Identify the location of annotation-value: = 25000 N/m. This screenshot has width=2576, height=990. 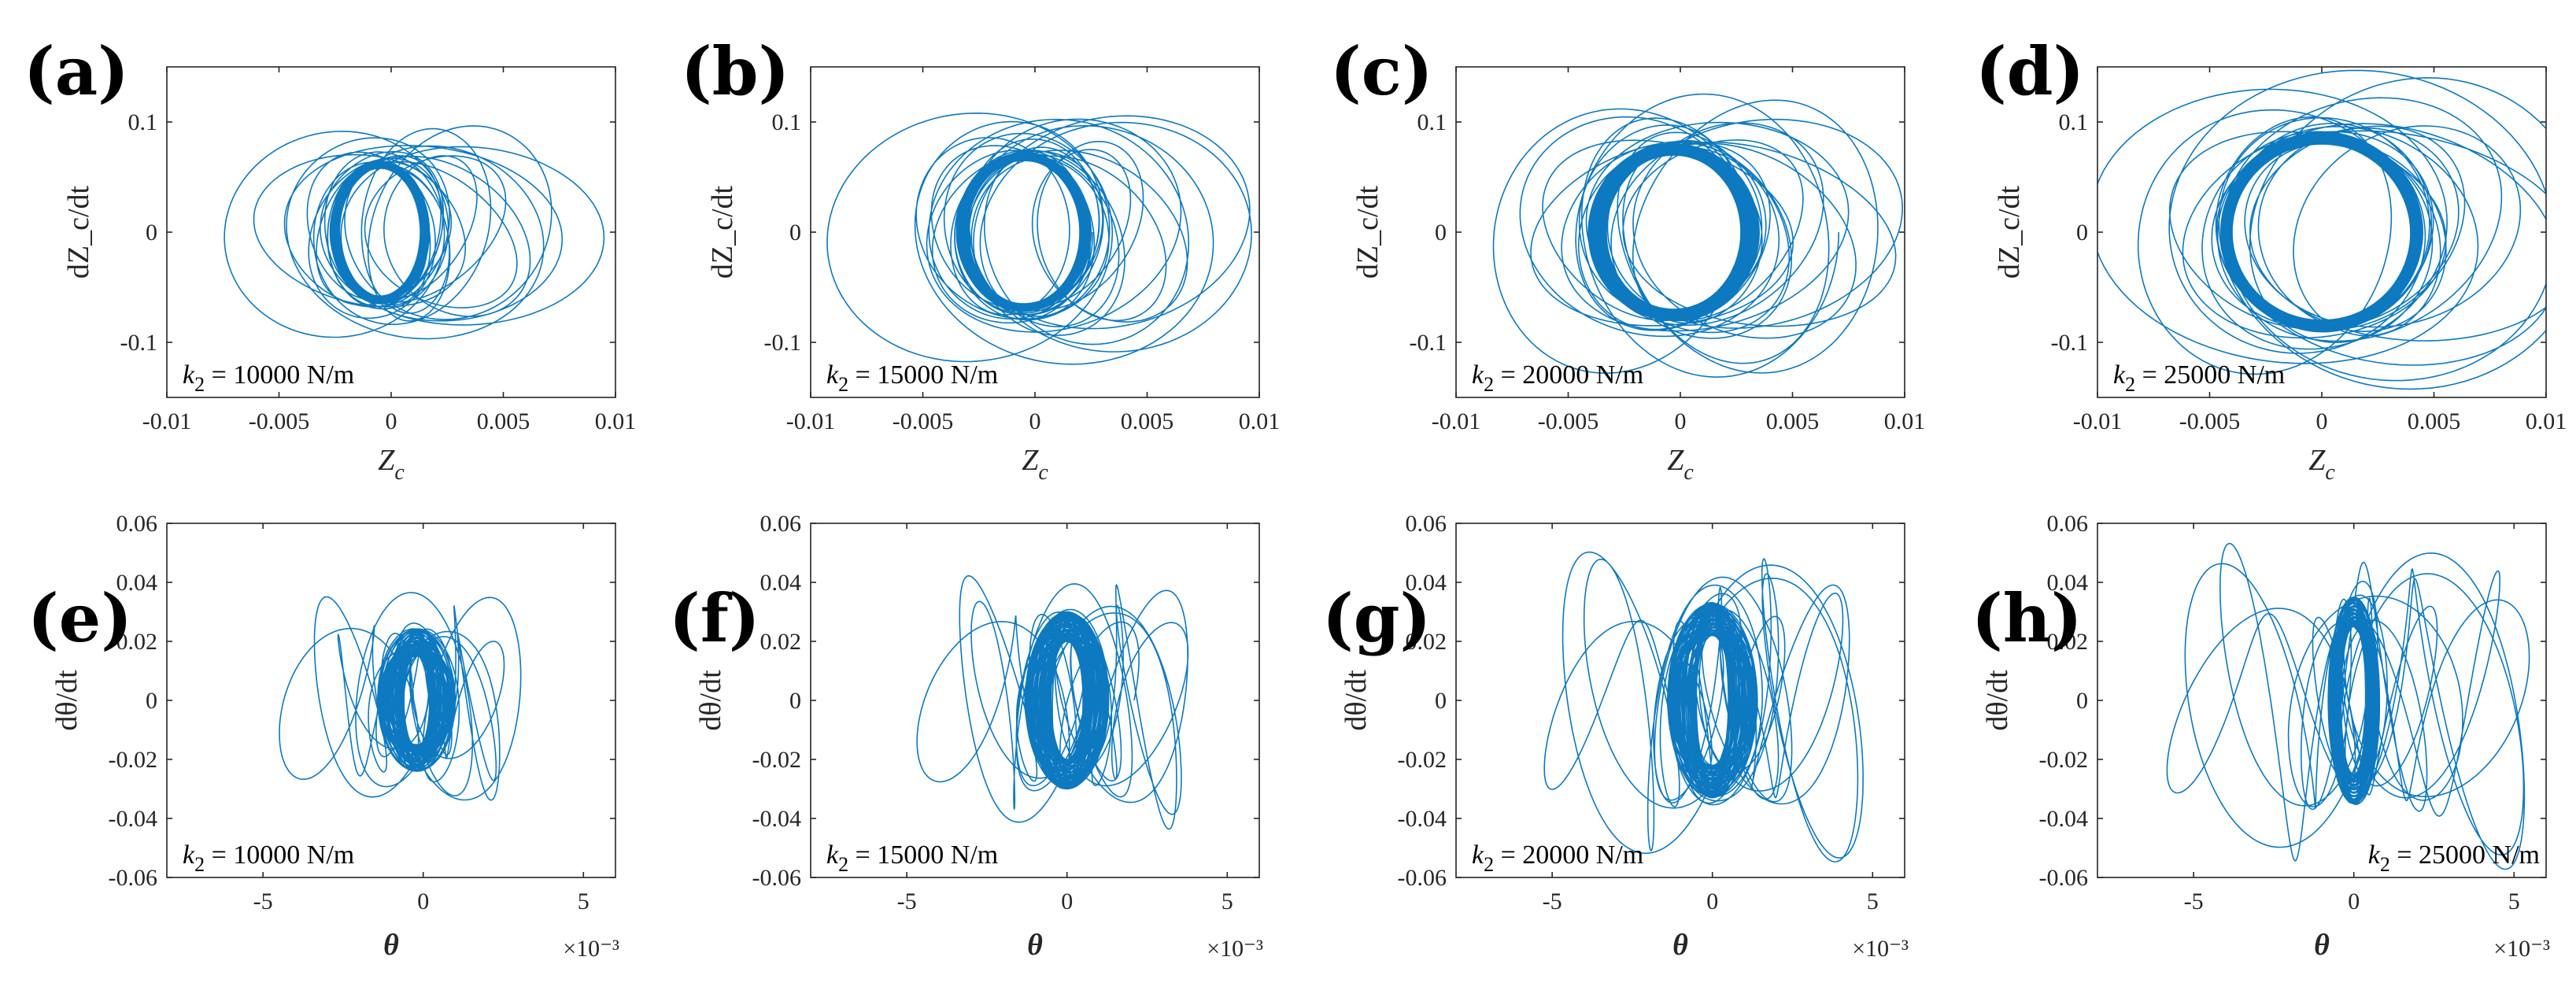
(2465, 855).